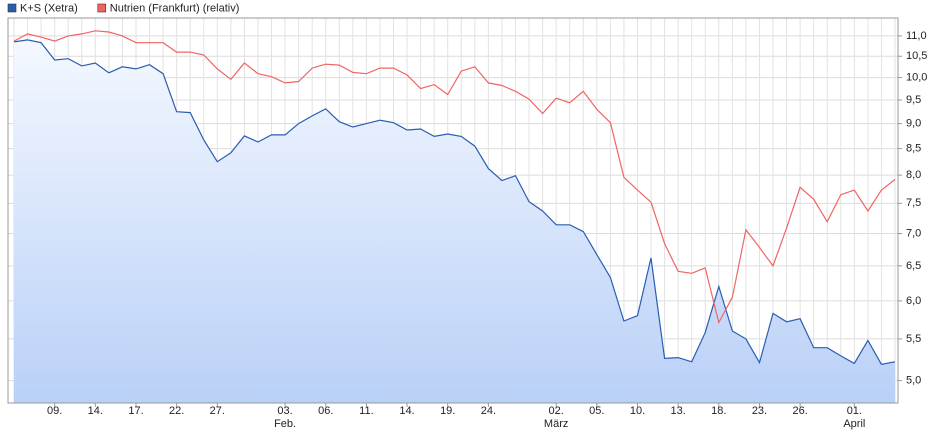 Image resolution: width=936 pixels, height=439 pixels. Describe the element at coordinates (54, 411) in the screenshot. I see `x-tick-label: 09.` at that location.